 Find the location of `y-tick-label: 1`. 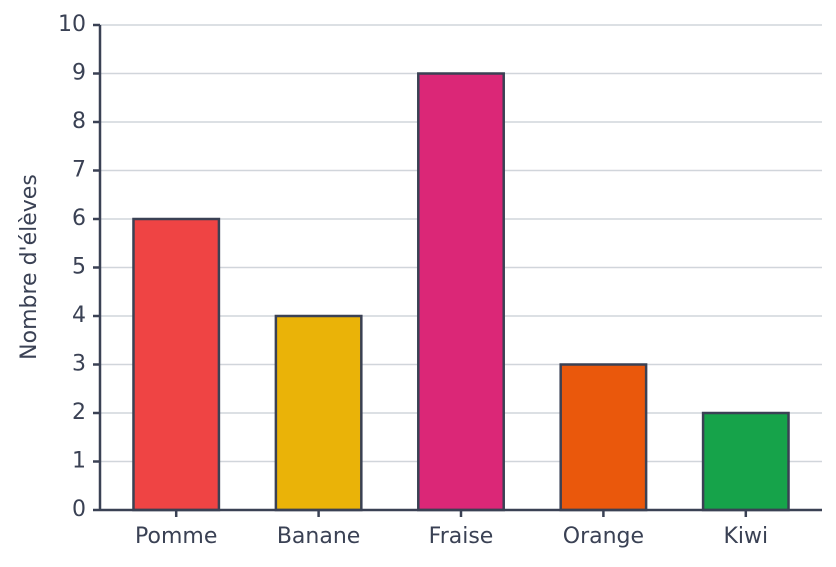

y-tick-label: 1 is located at coordinates (79, 461).